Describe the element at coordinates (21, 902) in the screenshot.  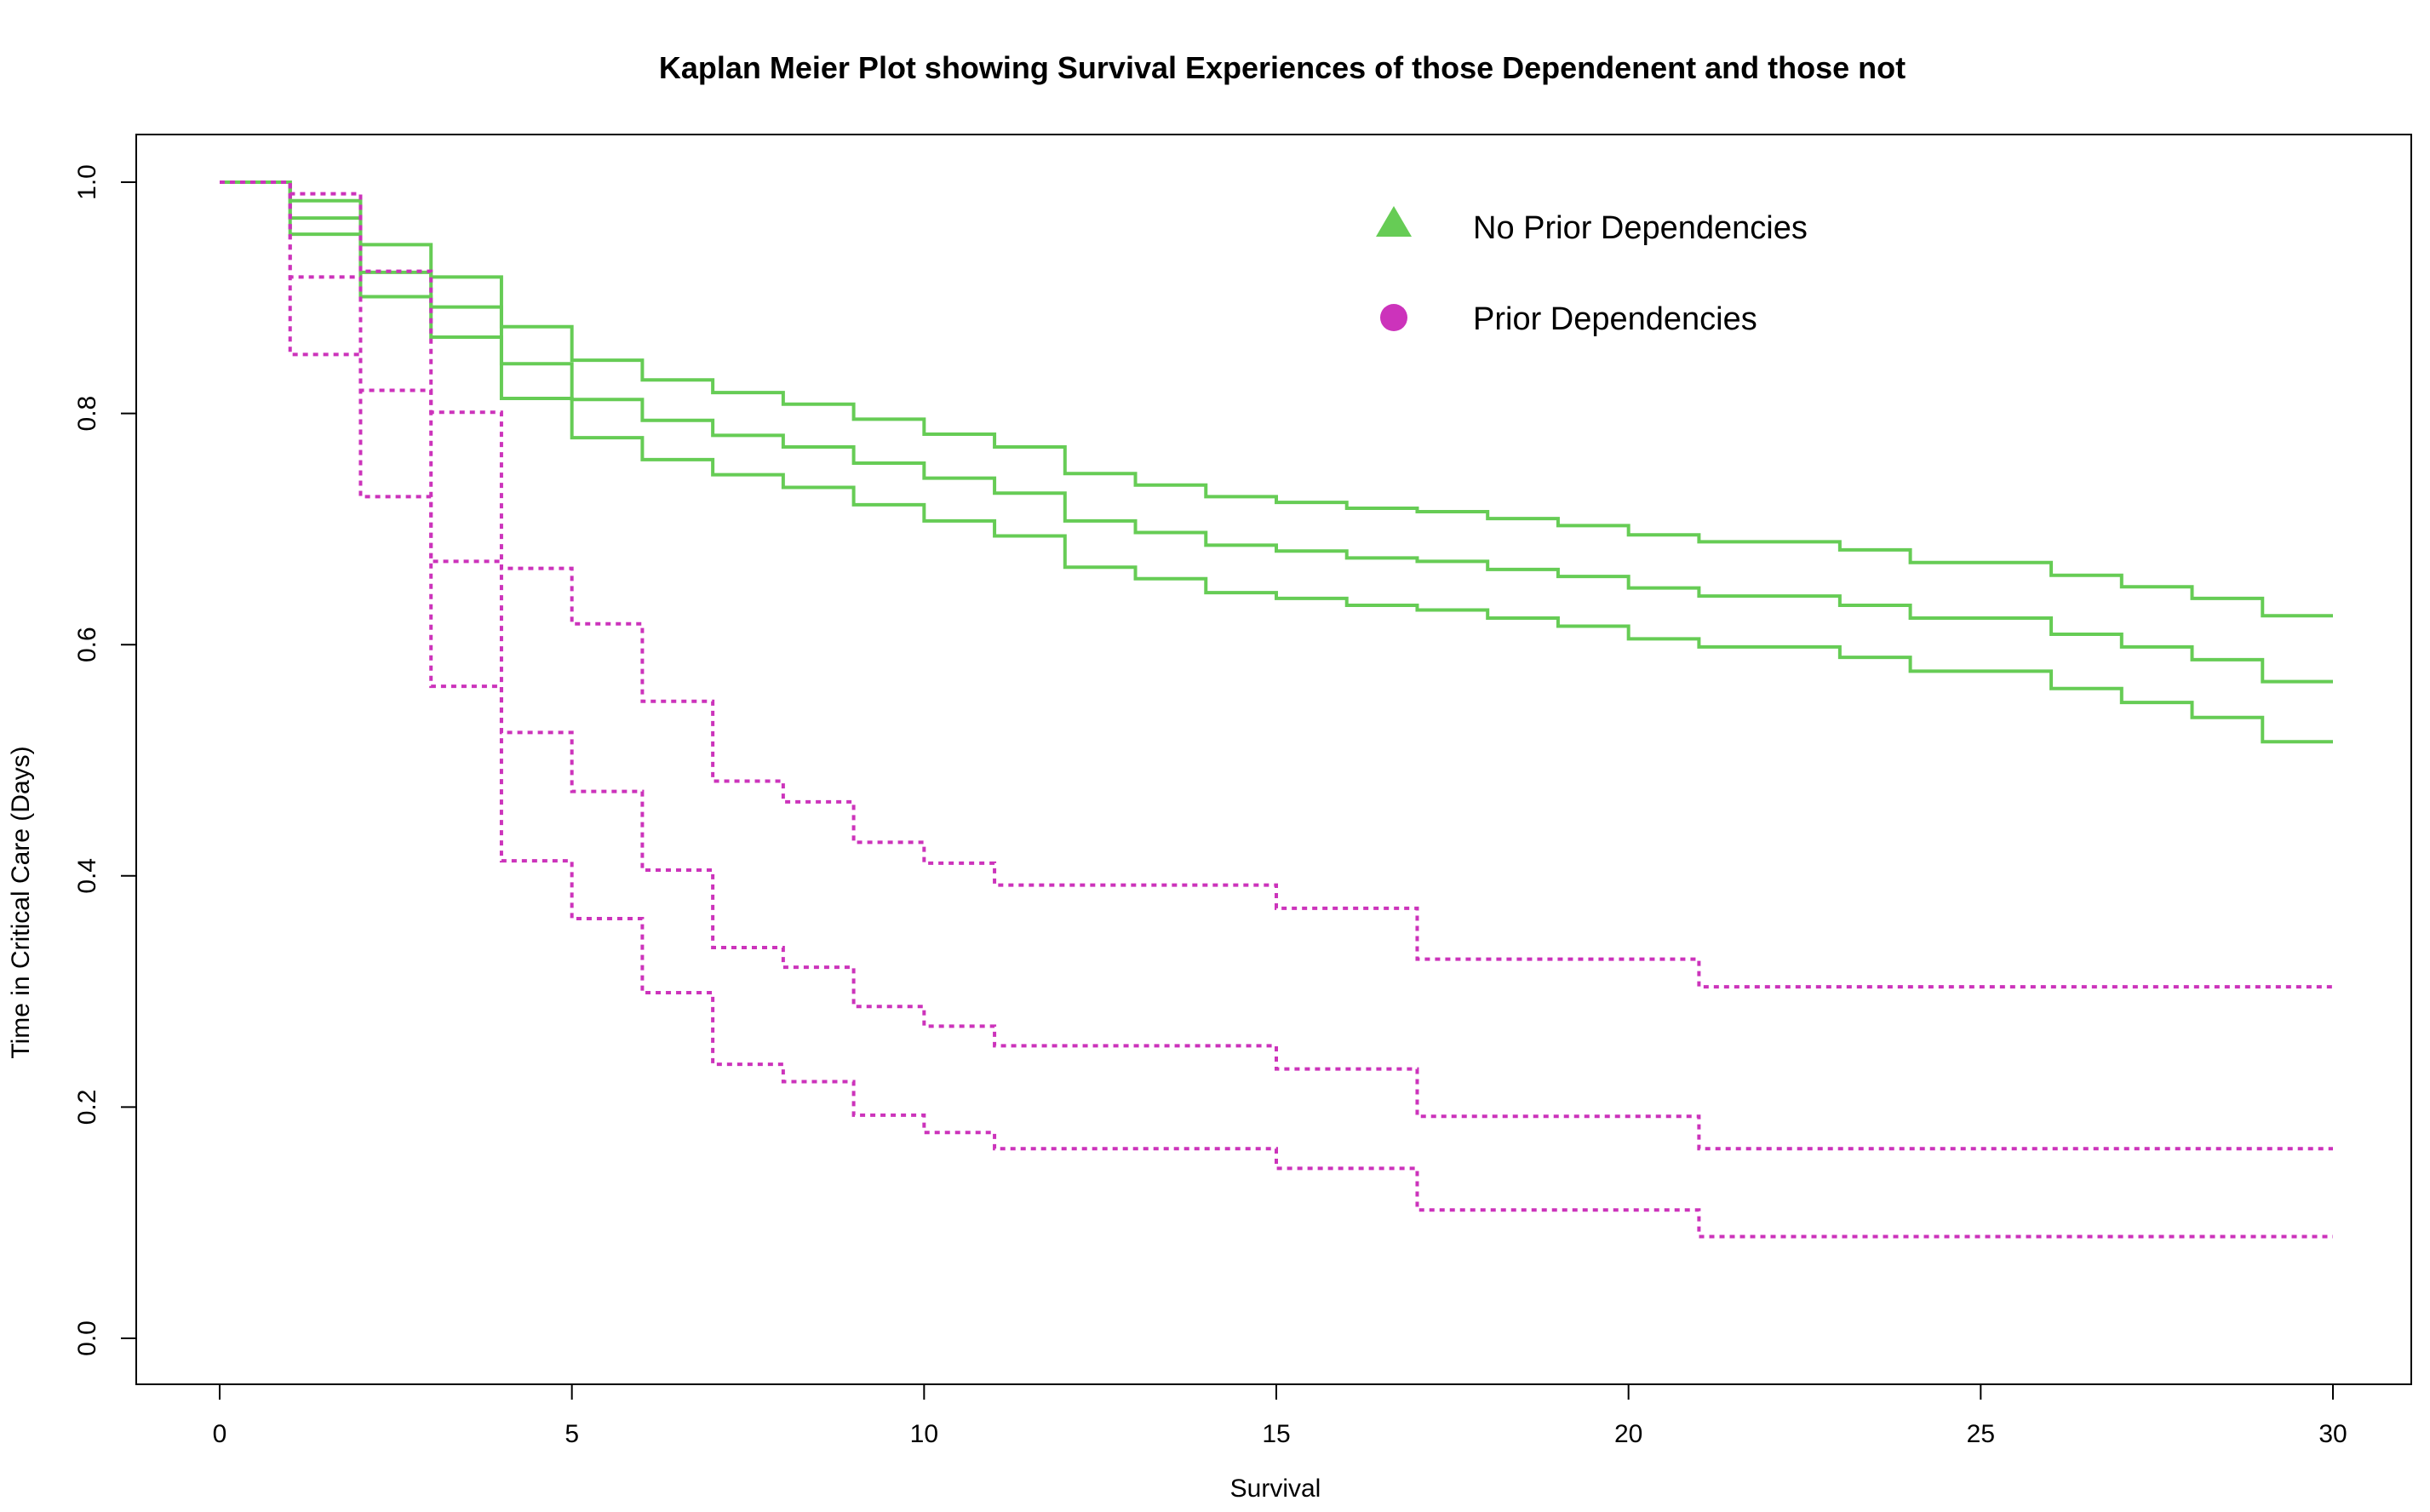
I see `y-axis-label: Time in Critical Care (Days)` at that location.